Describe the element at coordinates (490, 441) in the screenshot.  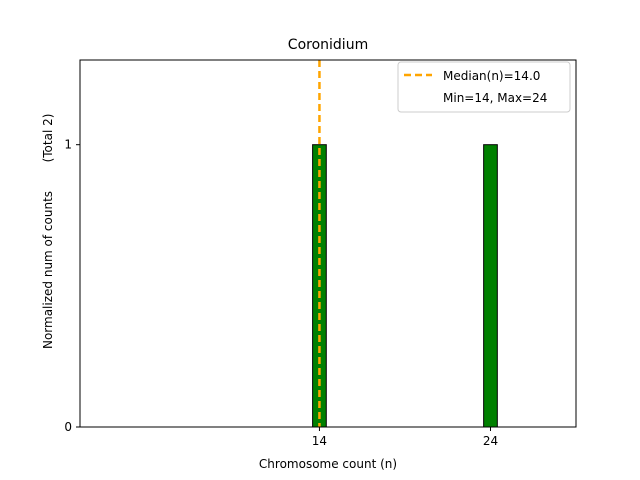
I see `x-tick-label-24: 24` at that location.